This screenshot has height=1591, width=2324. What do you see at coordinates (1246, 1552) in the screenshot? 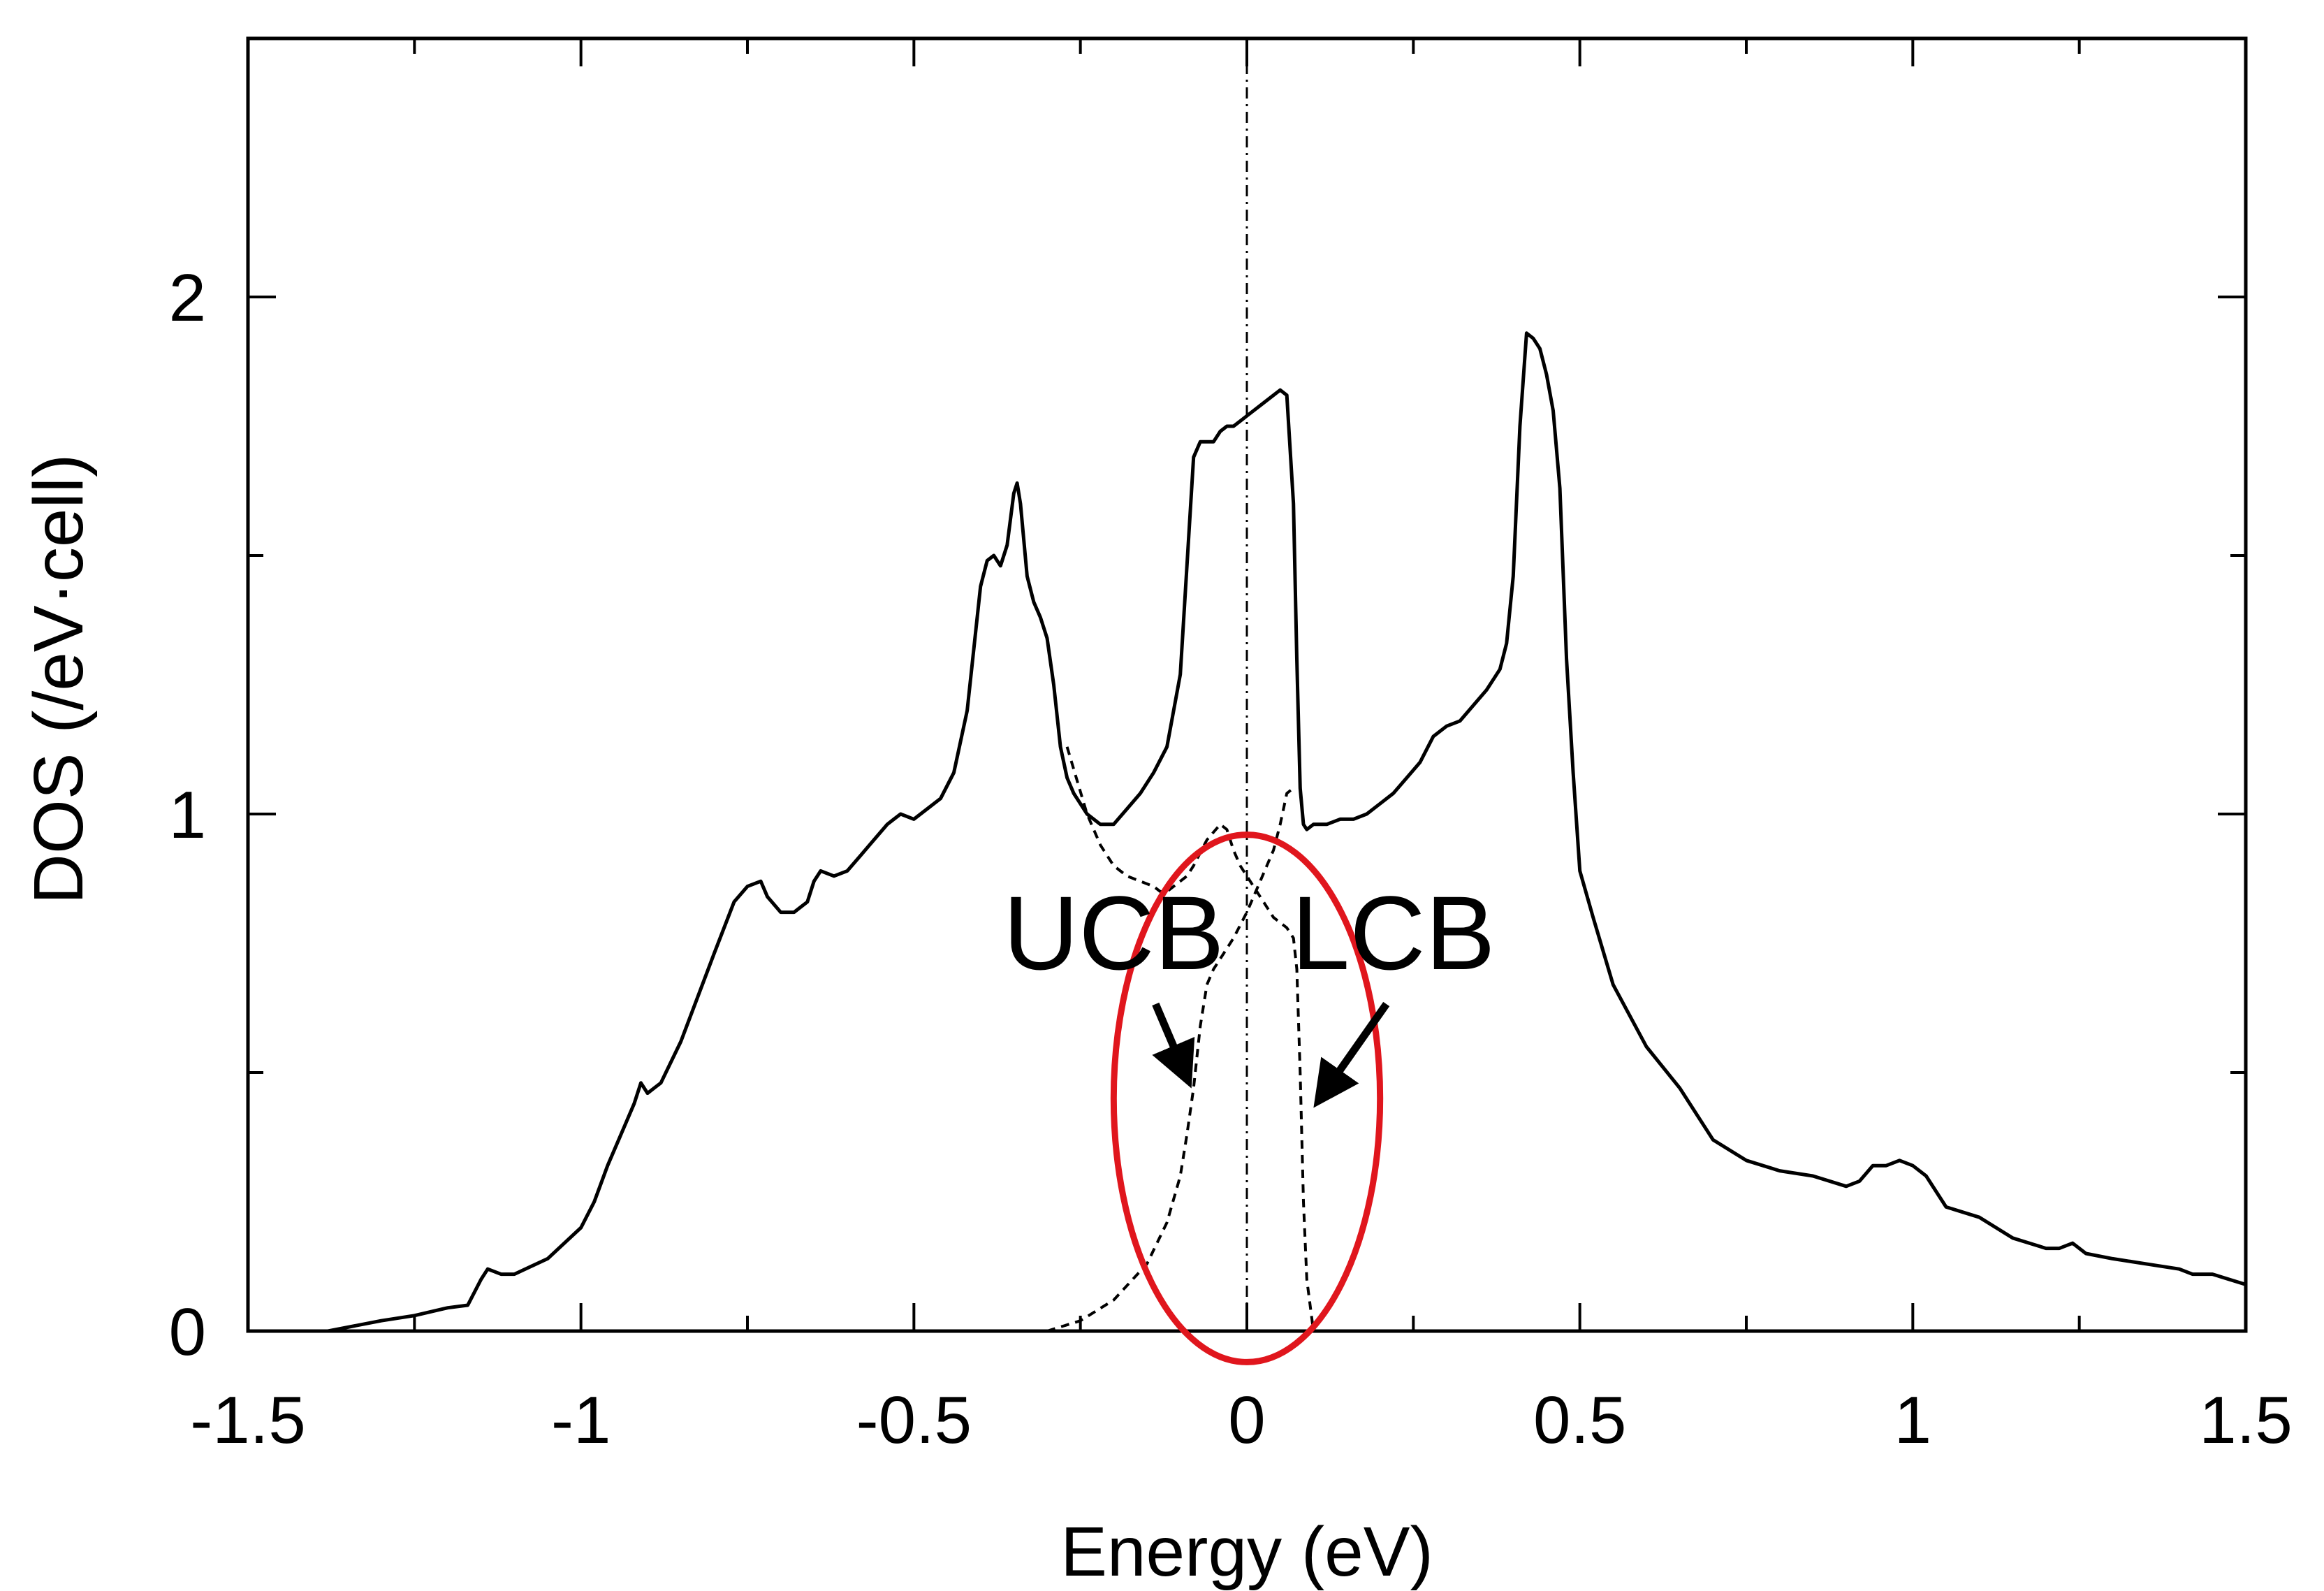
I see `x-axis-title: Energy (eV)` at bounding box center [1246, 1552].